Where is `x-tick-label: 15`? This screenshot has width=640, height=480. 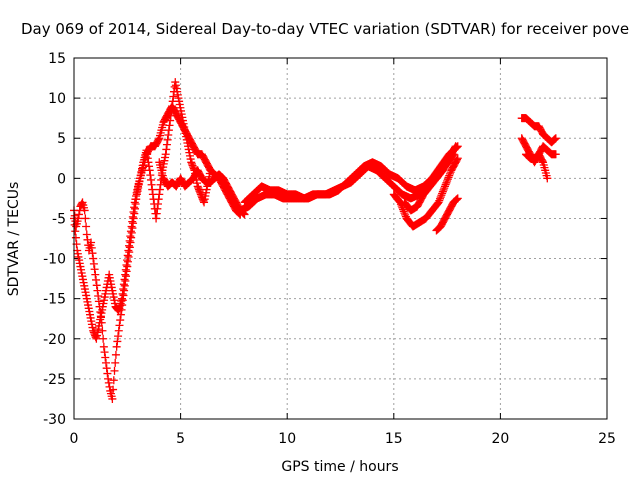
x-tick-label: 15 is located at coordinates (394, 439).